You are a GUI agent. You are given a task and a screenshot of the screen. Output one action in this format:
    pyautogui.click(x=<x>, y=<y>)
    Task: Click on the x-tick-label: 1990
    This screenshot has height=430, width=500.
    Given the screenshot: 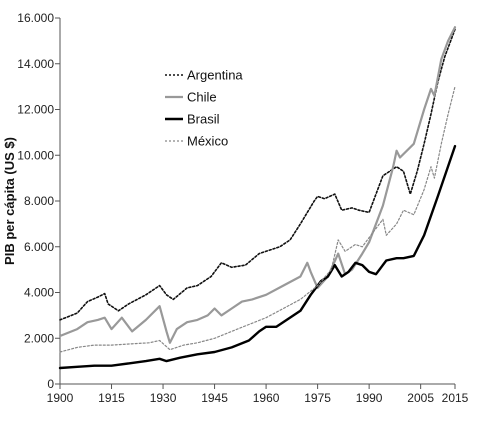 What is the action you would take?
    pyautogui.click(x=369, y=398)
    